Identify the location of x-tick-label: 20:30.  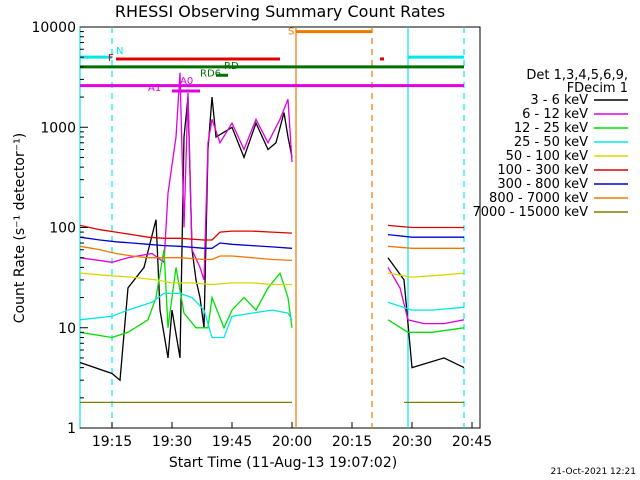
(412, 442).